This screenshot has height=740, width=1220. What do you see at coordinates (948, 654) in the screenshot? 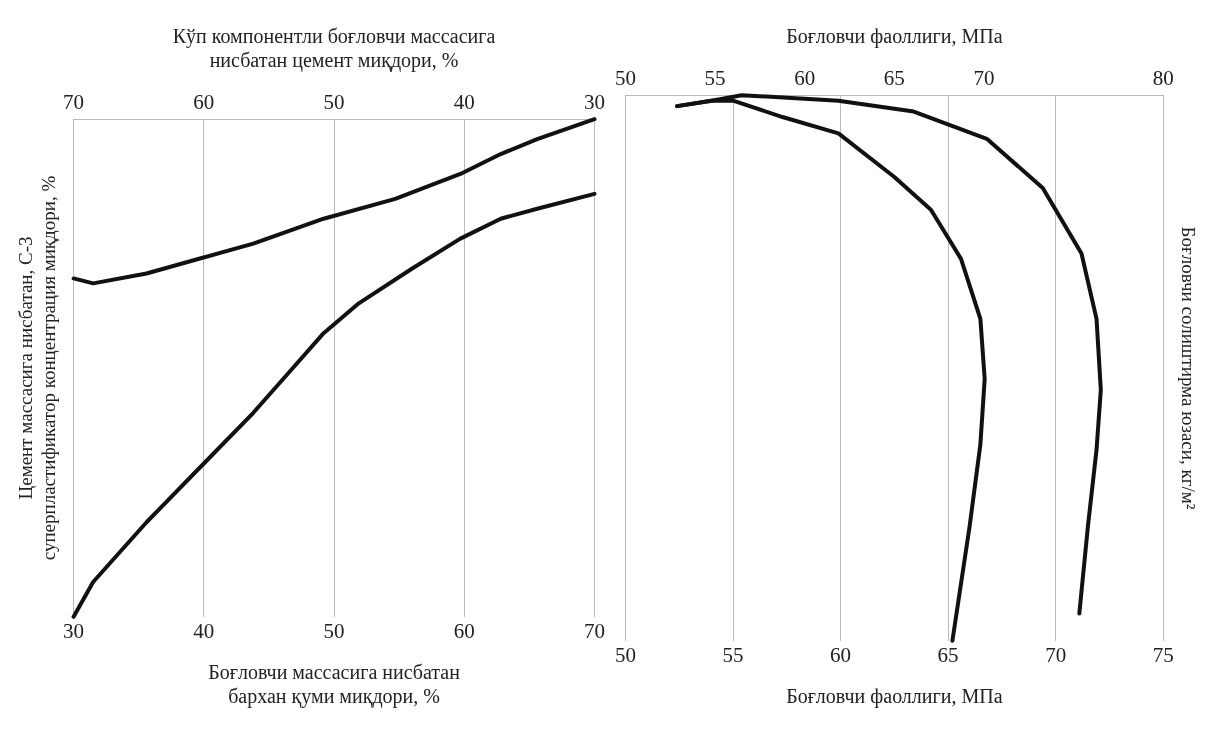
I see `x-tick-label: 65` at bounding box center [948, 654].